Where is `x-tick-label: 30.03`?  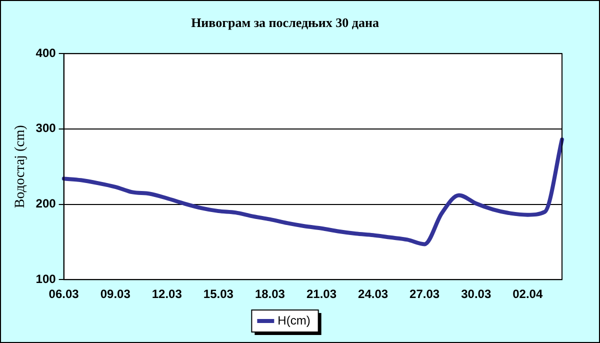 x-tick-label: 30.03 is located at coordinates (476, 294).